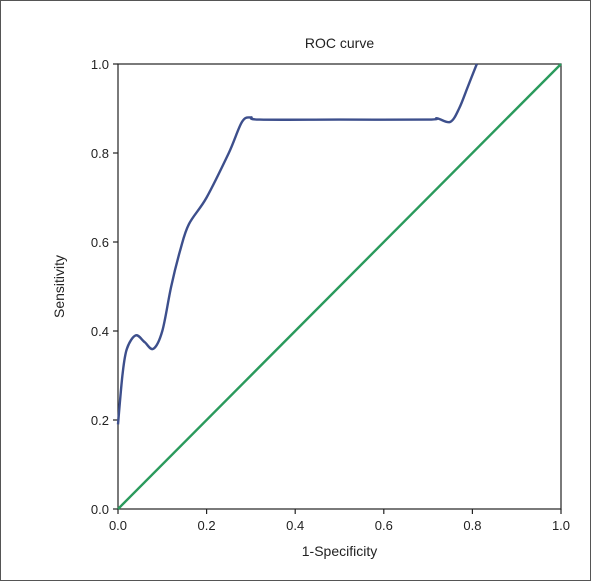  What do you see at coordinates (100, 331) in the screenshot?
I see `y-tick-label: 0.4` at bounding box center [100, 331].